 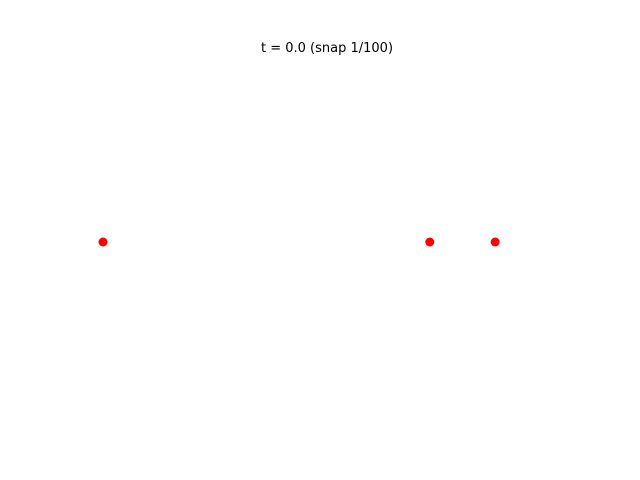 What do you see at coordinates (327, 48) in the screenshot?
I see `chart-title: t = 0.0 (snap 1/100)` at bounding box center [327, 48].